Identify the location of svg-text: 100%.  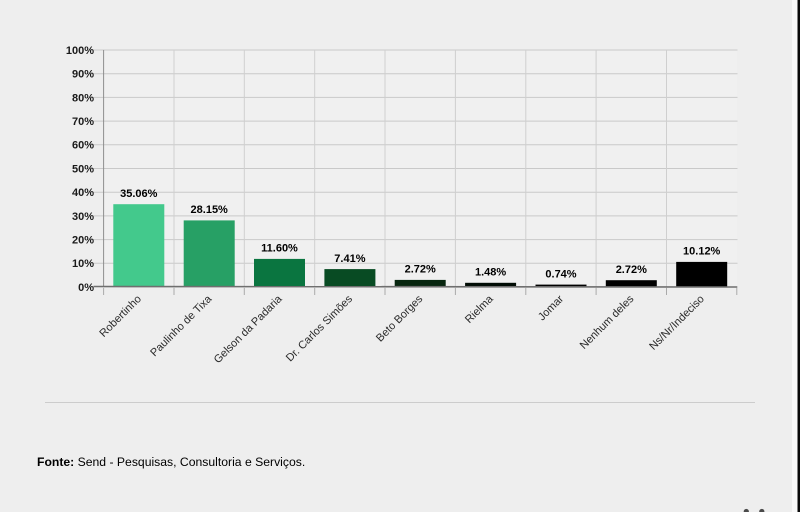
(80, 51).